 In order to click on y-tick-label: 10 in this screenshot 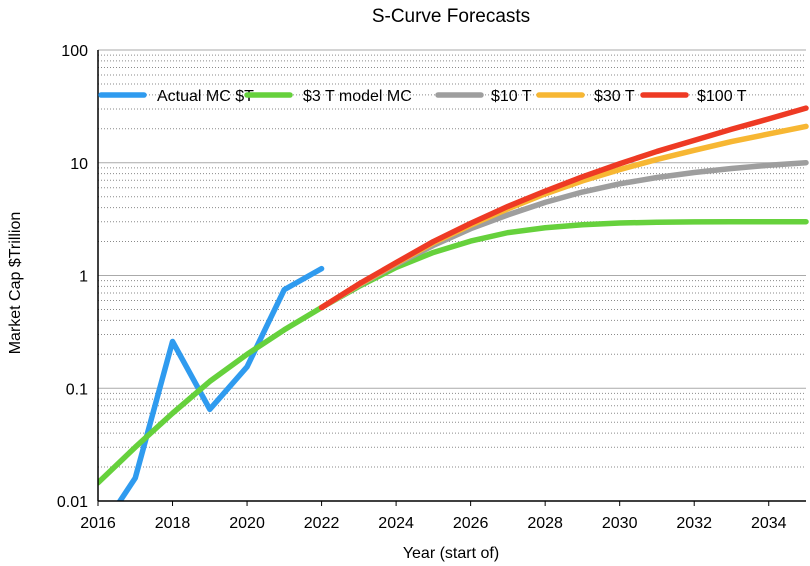, I will do `click(79, 164)`.